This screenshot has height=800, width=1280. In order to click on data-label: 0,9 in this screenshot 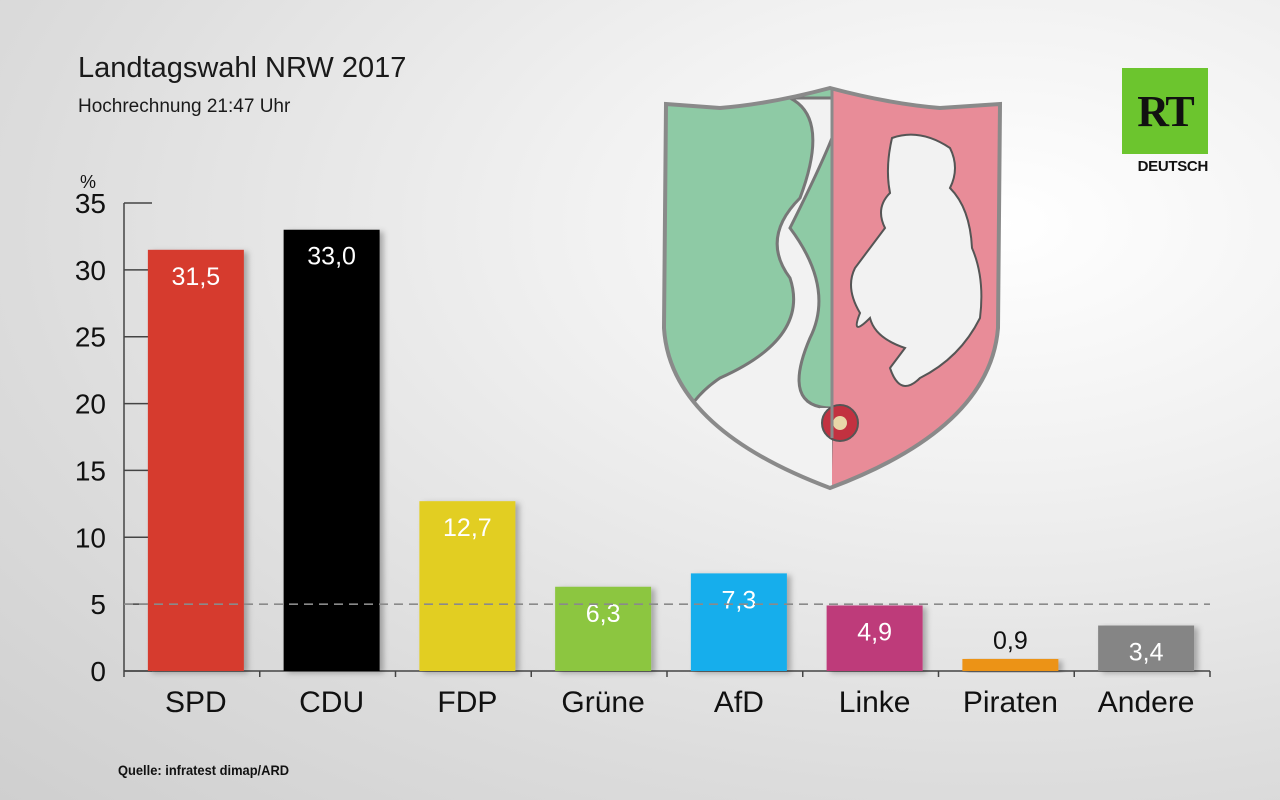, I will do `click(1010, 641)`.